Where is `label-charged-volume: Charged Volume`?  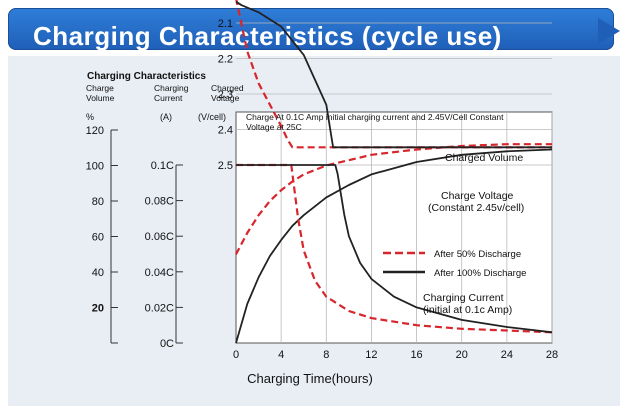 label-charged-volume: Charged Volume is located at coordinates (484, 158).